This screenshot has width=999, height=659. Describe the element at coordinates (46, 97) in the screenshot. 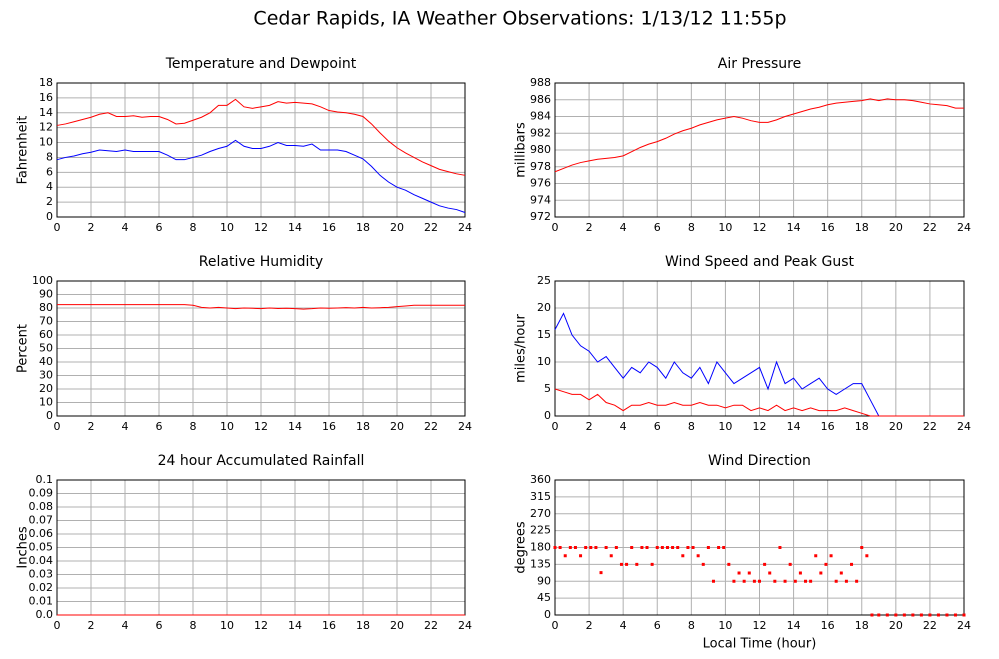

I see `y-tick-label: 16` at that location.